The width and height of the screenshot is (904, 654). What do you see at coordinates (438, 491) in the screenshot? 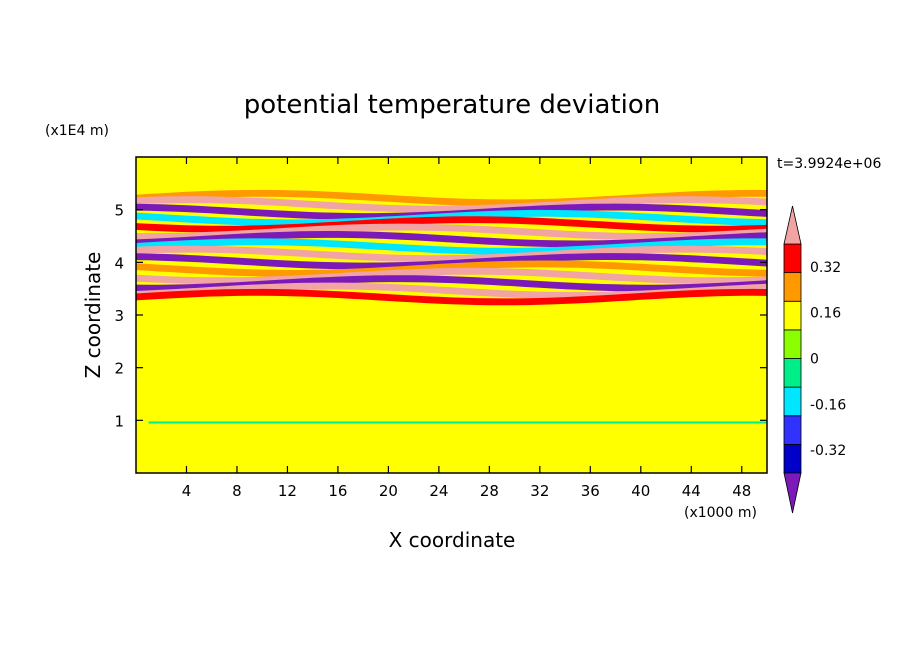
I see `x-tick-label: 24` at bounding box center [438, 491].